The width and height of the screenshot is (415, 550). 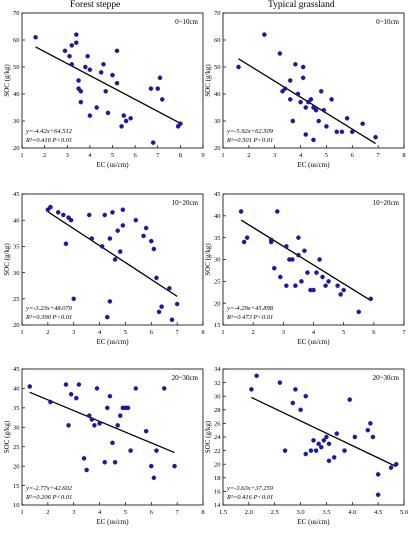 I want to click on regression-equation: y=-5.92x+62.509, so click(x=250, y=131).